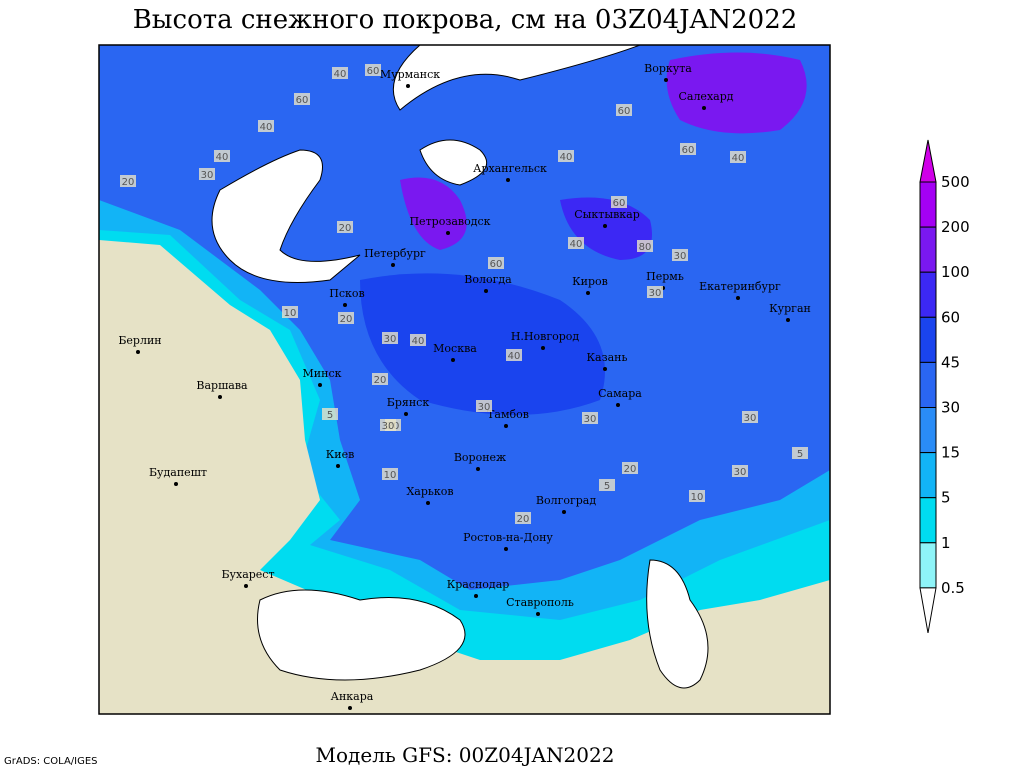 The width and height of the screenshot is (1024, 768). What do you see at coordinates (178, 472) in the screenshot?
I see `city-label: Будапешт` at bounding box center [178, 472].